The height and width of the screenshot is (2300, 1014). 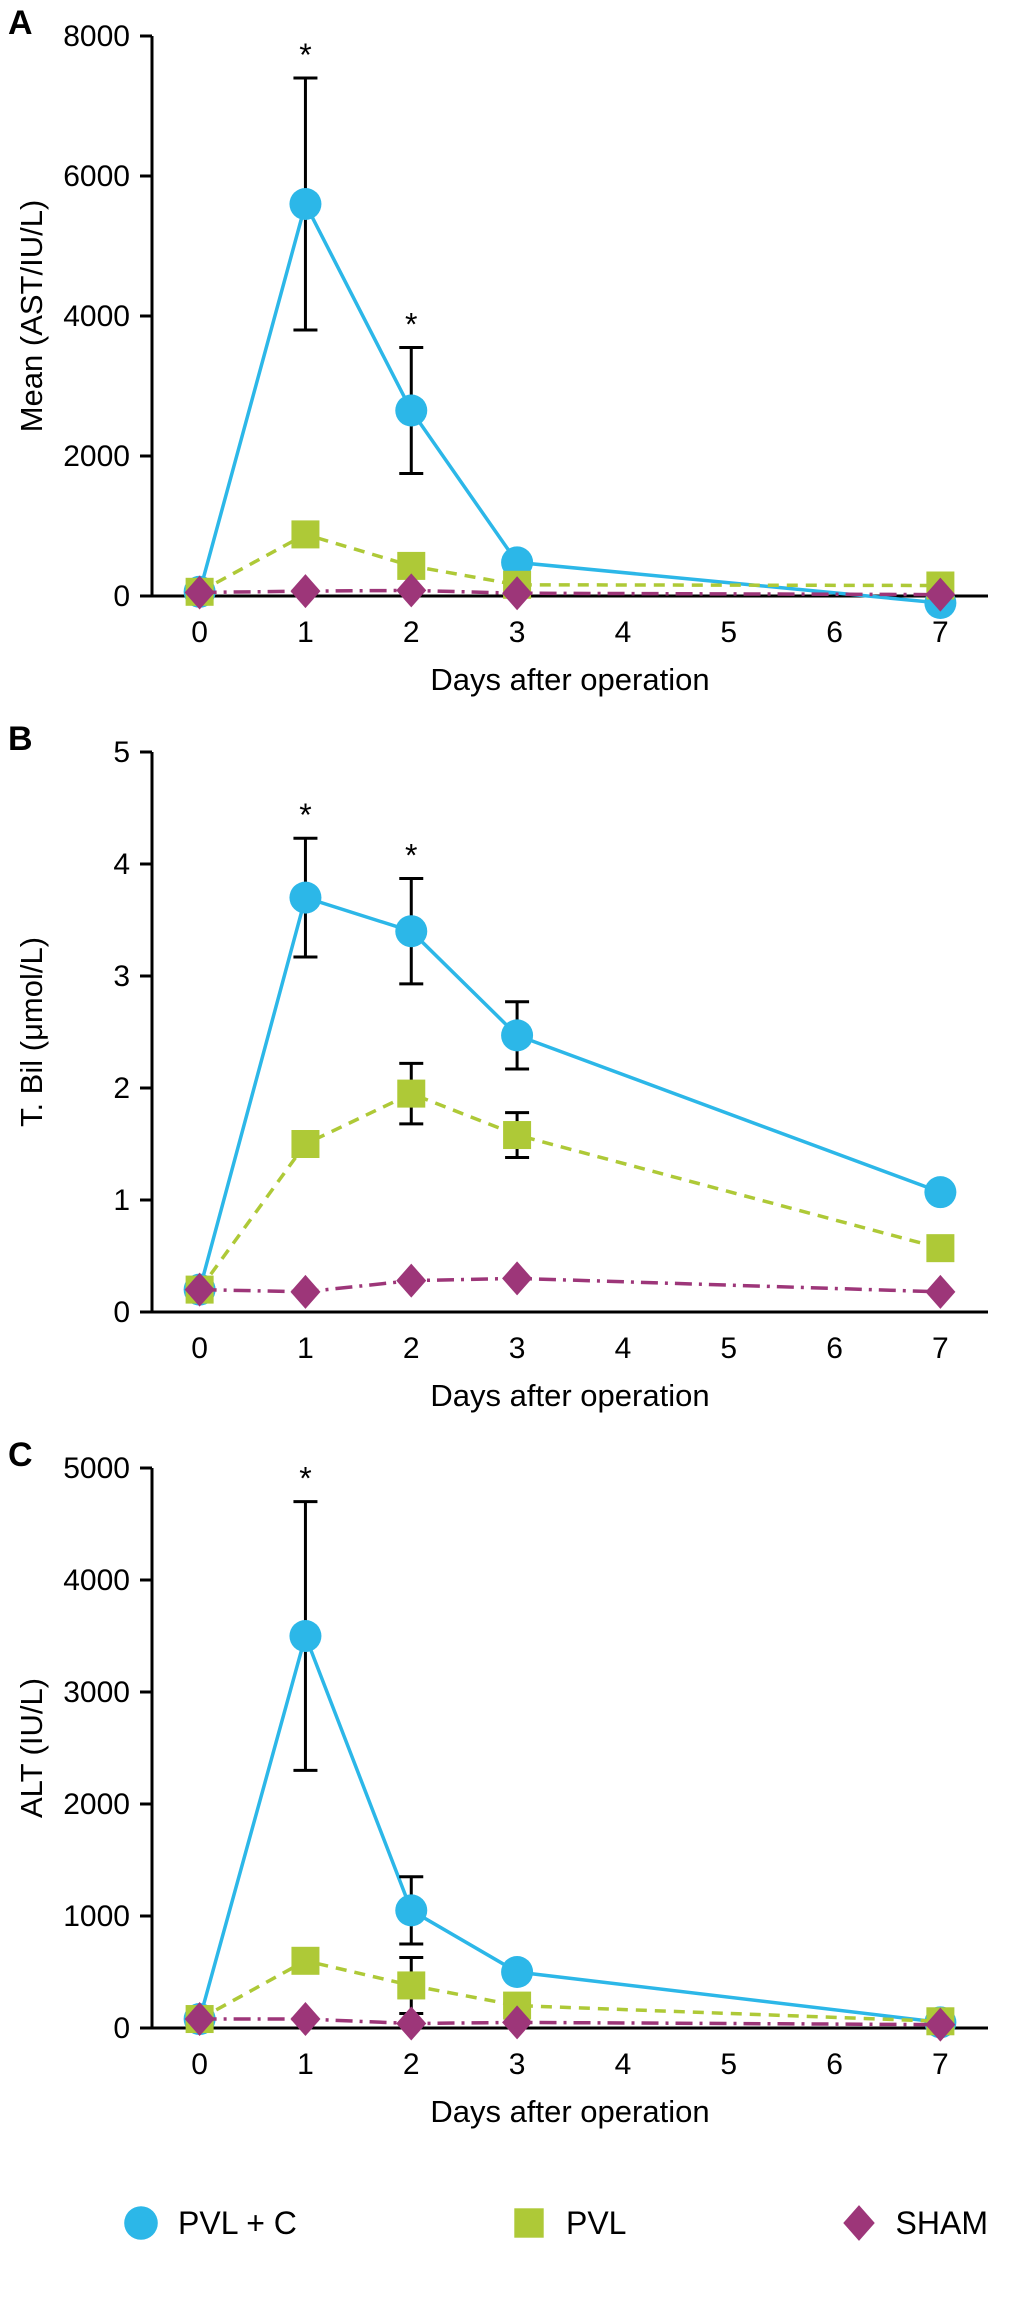 What do you see at coordinates (96, 36) in the screenshot?
I see `svg-text: 8000` at bounding box center [96, 36].